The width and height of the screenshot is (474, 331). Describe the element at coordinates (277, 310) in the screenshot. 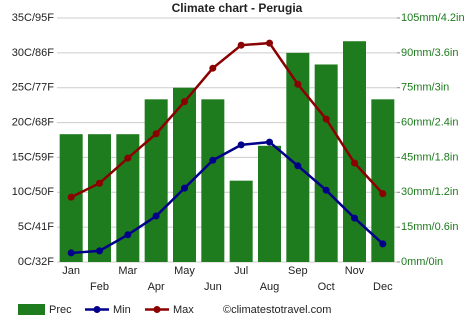

I see `source: ©climatestotravel.com` at that location.